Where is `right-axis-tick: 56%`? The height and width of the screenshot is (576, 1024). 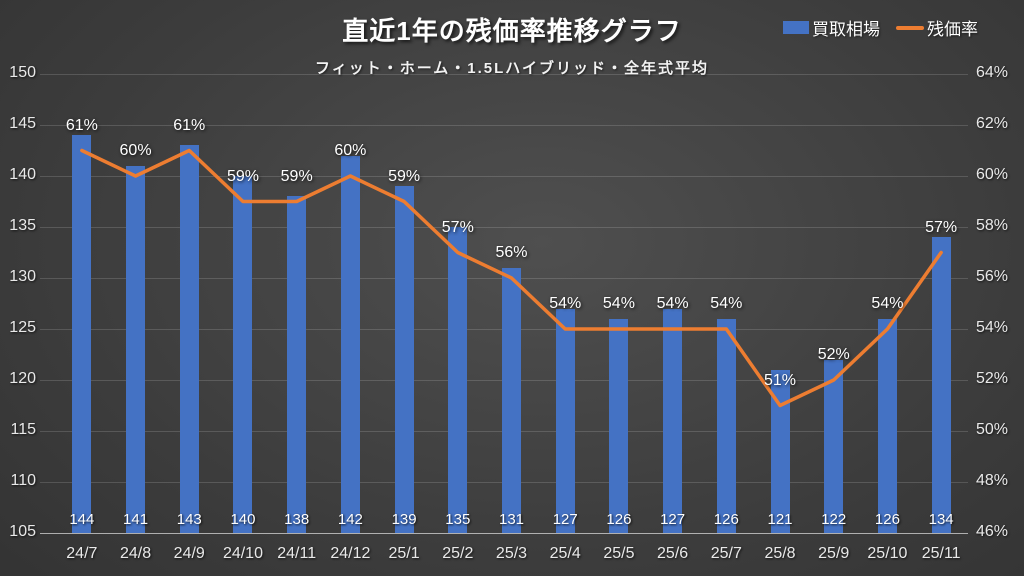 right-axis-tick: 56% is located at coordinates (992, 276).